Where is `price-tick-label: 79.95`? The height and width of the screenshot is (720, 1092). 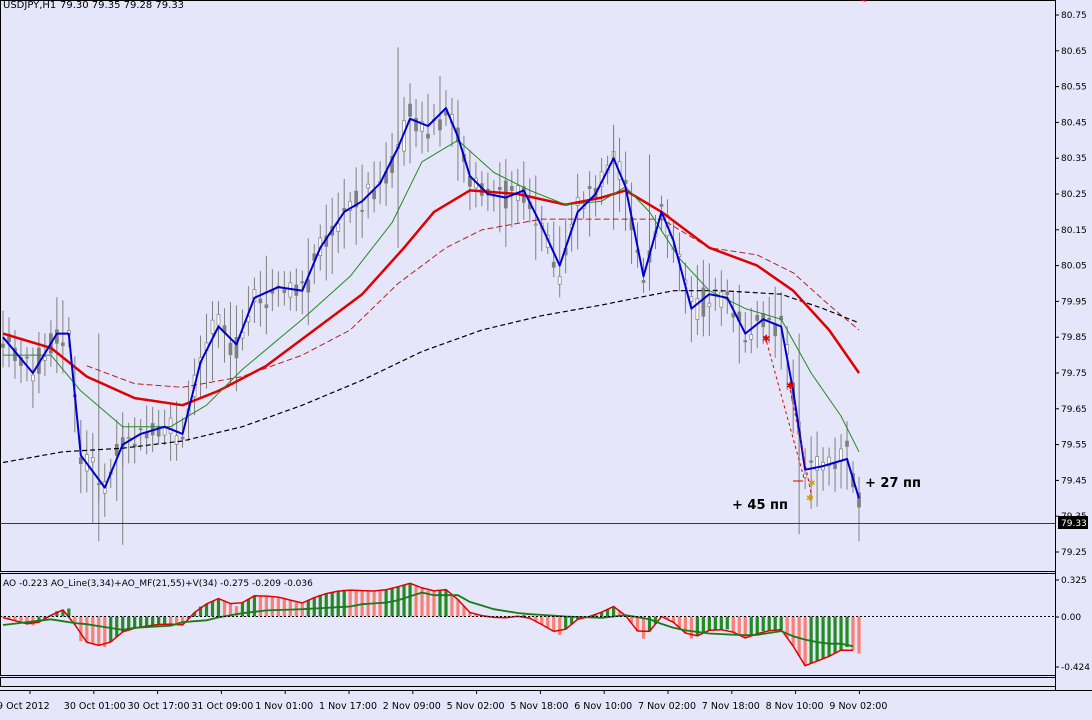 price-tick-label: 79.95 is located at coordinates (1074, 302).